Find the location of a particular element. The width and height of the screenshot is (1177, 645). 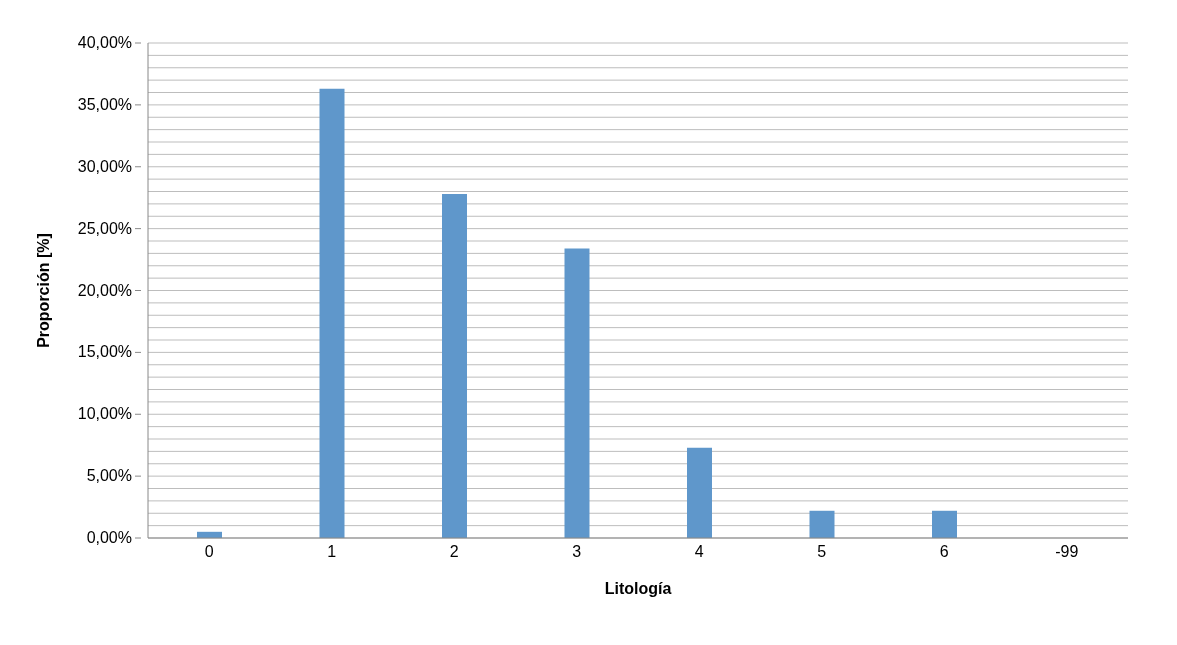

y-tick-label: 10,00% is located at coordinates (104, 414).